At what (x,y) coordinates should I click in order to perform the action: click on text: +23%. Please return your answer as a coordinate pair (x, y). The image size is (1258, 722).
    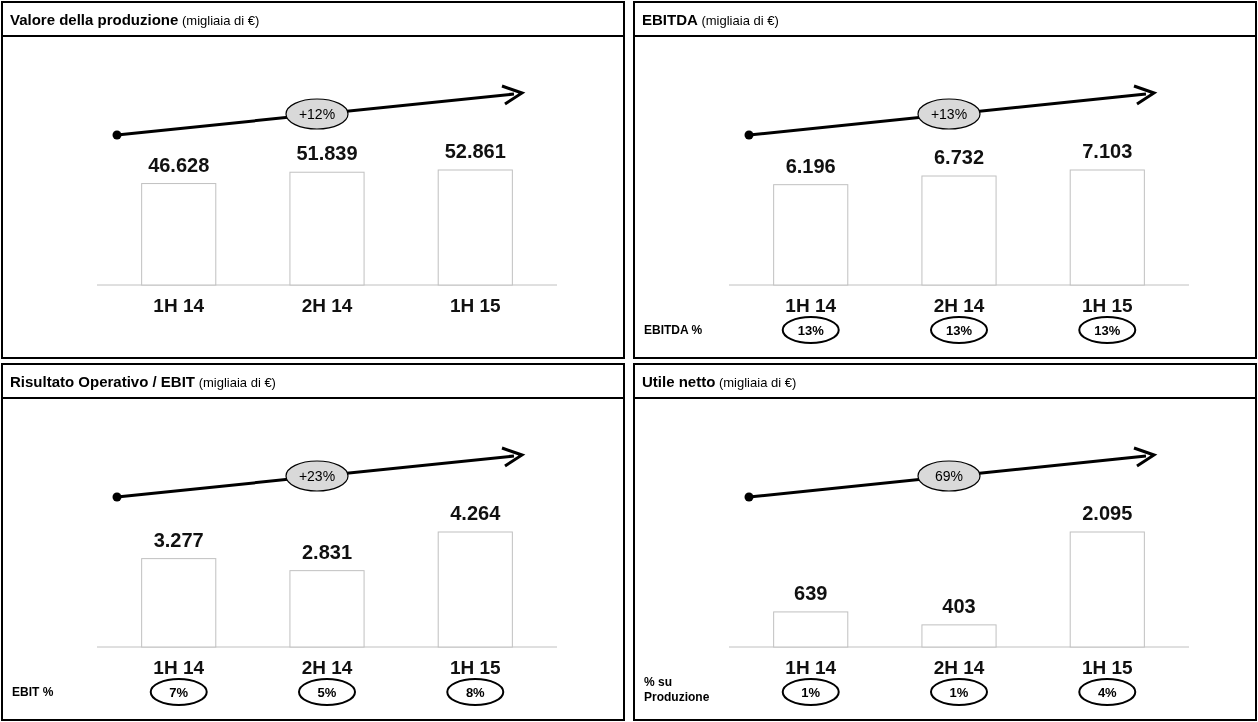
    Looking at the image, I should click on (317, 476).